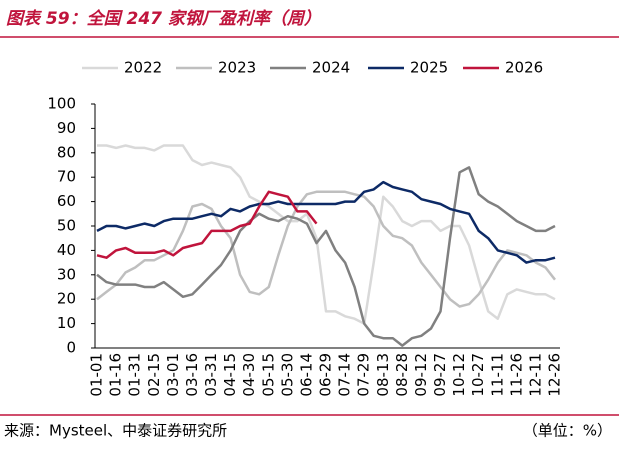 This screenshot has height=450, width=619. Describe the element at coordinates (268, 375) in the screenshot. I see `x-tick-label: 05-15` at that location.